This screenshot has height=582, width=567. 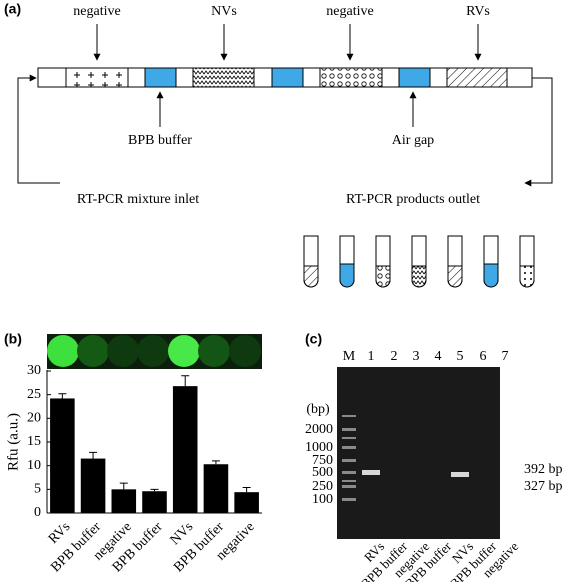 What do you see at coordinates (313, 339) in the screenshot?
I see `panel-label: (c)` at bounding box center [313, 339].